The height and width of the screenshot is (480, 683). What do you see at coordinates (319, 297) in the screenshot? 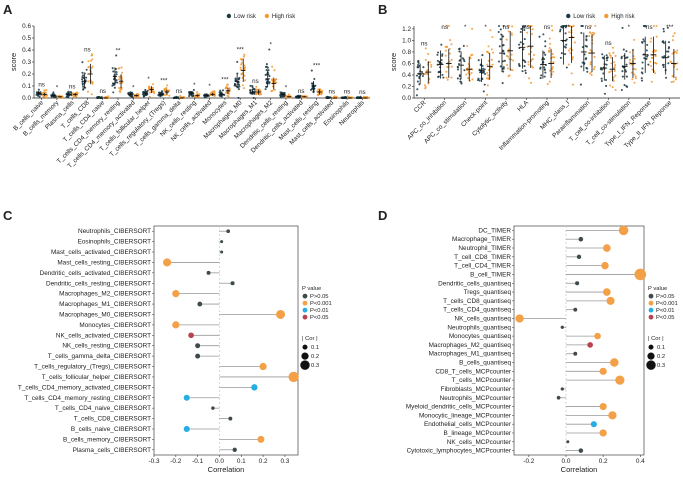
I see `legend-pvalue-label: P>0.05` at bounding box center [319, 297].